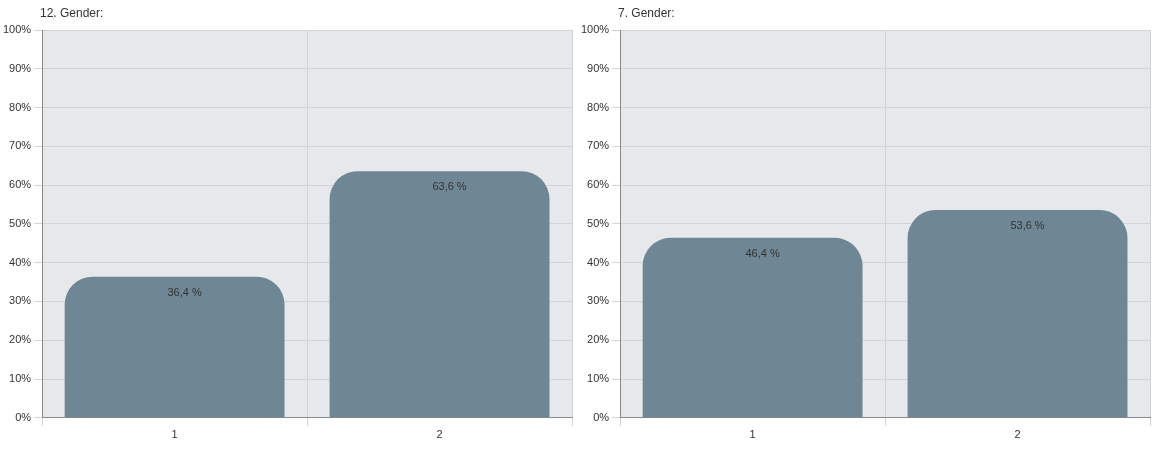 The height and width of the screenshot is (449, 1157). What do you see at coordinates (72, 13) in the screenshot?
I see `chart-title: 12. Gender:` at bounding box center [72, 13].